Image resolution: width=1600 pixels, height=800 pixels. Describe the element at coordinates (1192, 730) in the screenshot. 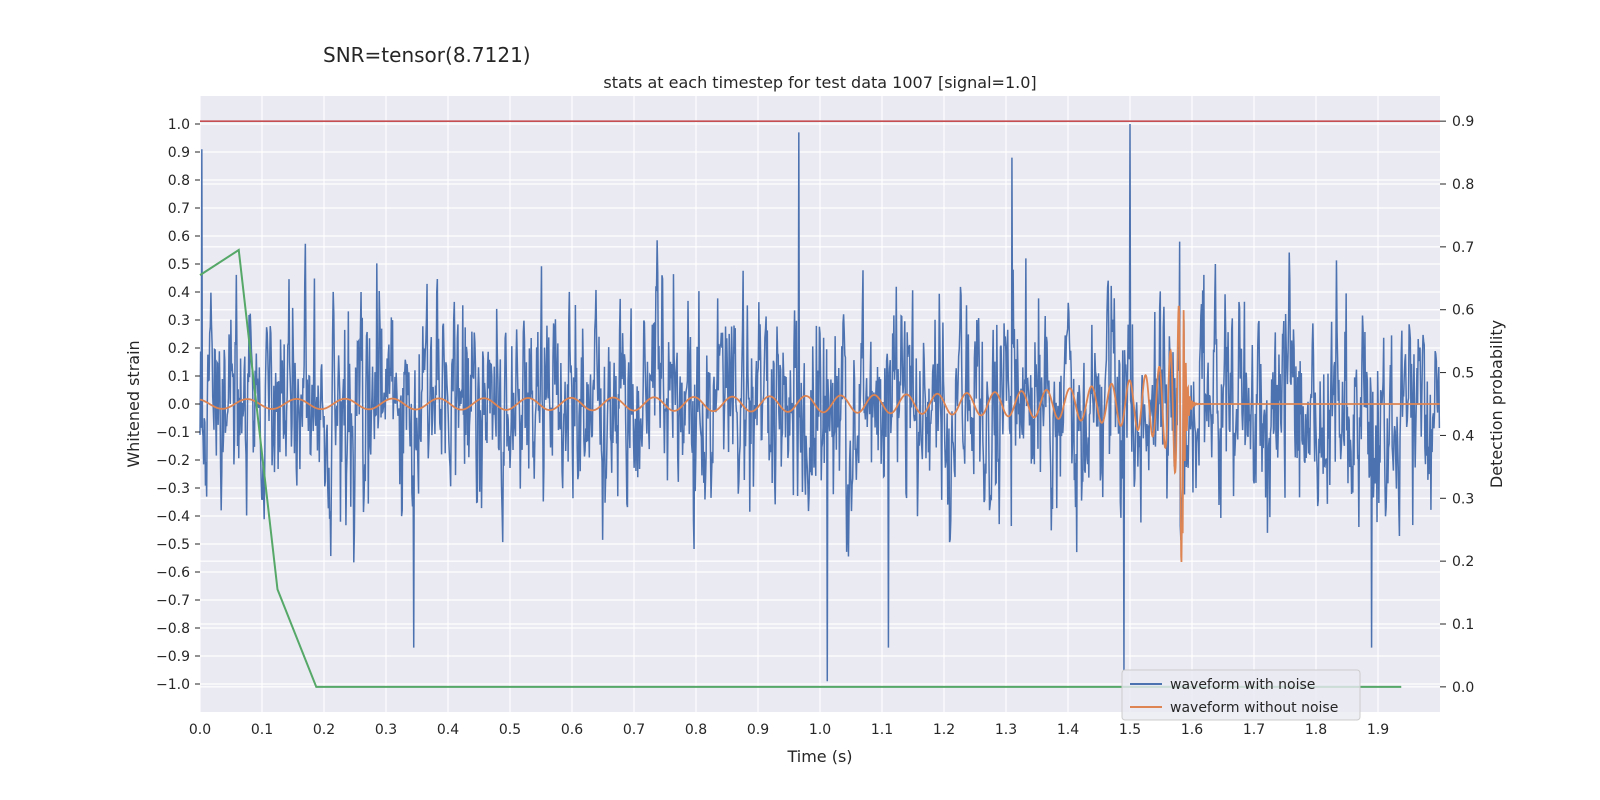

I see `x-tick-label: 1.6` at that location.